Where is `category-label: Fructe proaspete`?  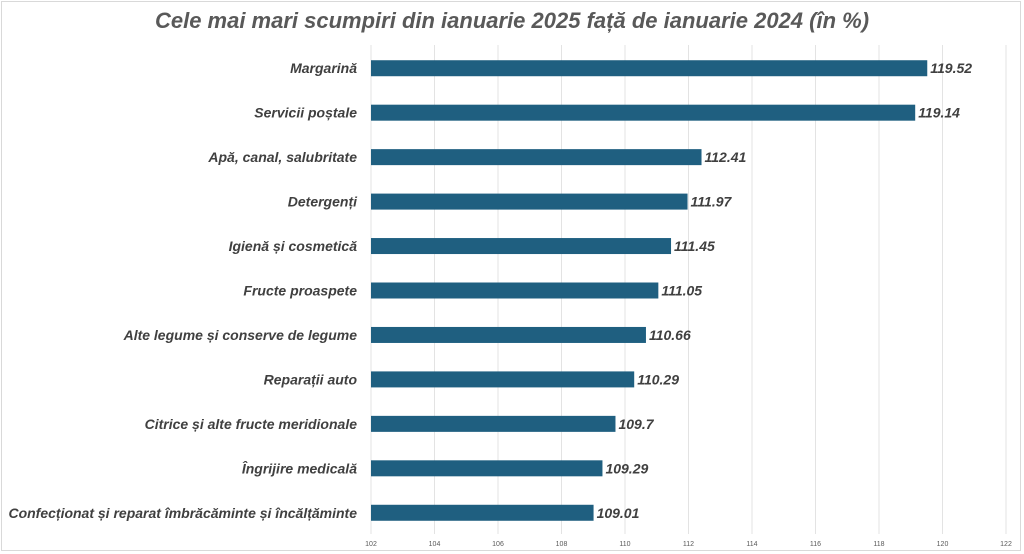 category-label: Fructe proaspete is located at coordinates (300, 291).